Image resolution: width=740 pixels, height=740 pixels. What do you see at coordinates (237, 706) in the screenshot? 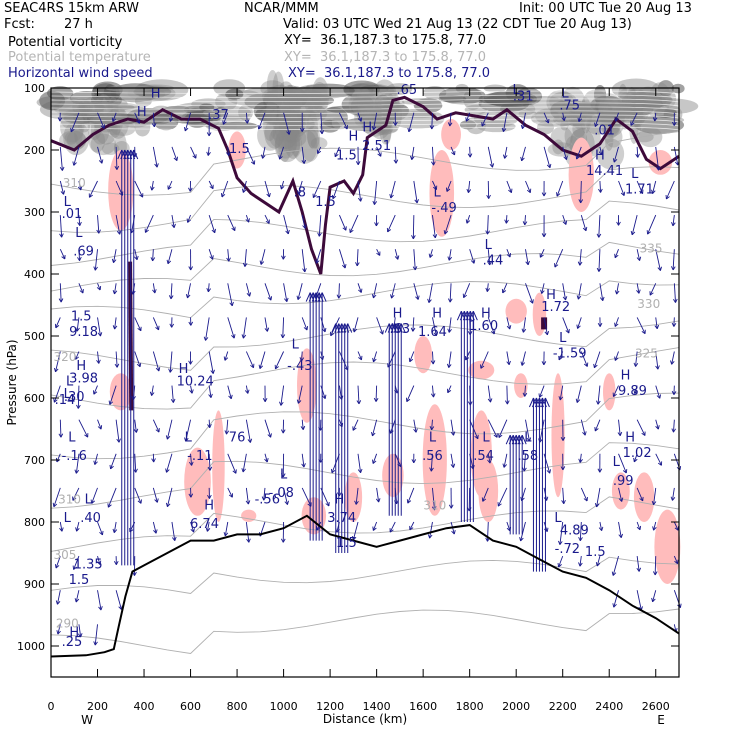
I see `x-tick-label: 800` at bounding box center [237, 706].